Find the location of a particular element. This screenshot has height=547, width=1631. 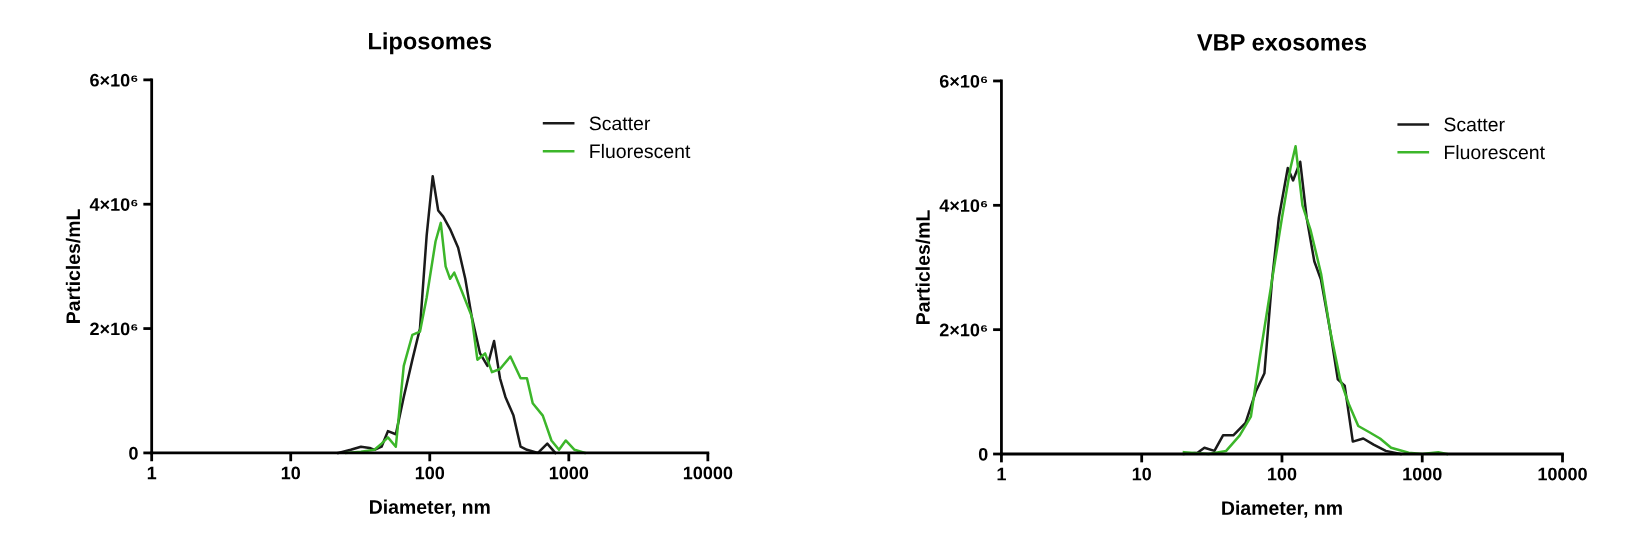

chart-title: VBP exosomes is located at coordinates (1282, 42).